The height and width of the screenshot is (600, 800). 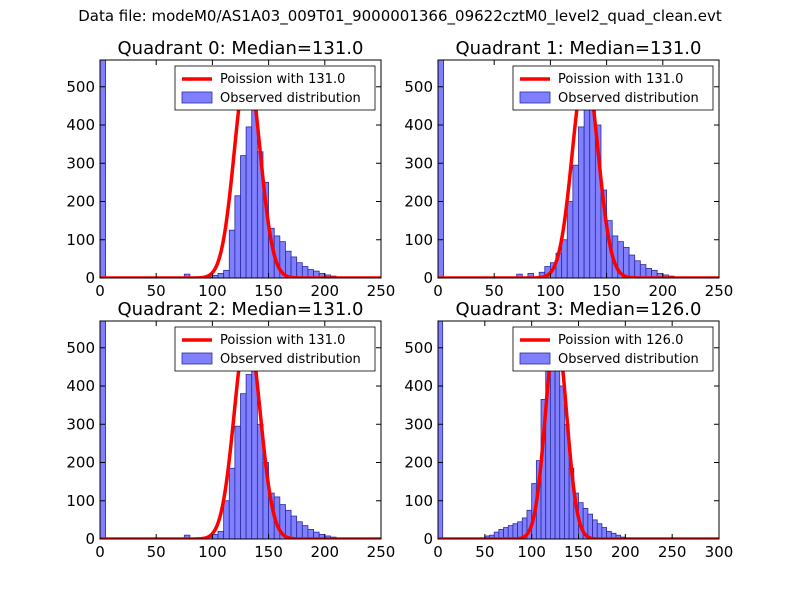 I want to click on plot-area, so click(x=578, y=430).